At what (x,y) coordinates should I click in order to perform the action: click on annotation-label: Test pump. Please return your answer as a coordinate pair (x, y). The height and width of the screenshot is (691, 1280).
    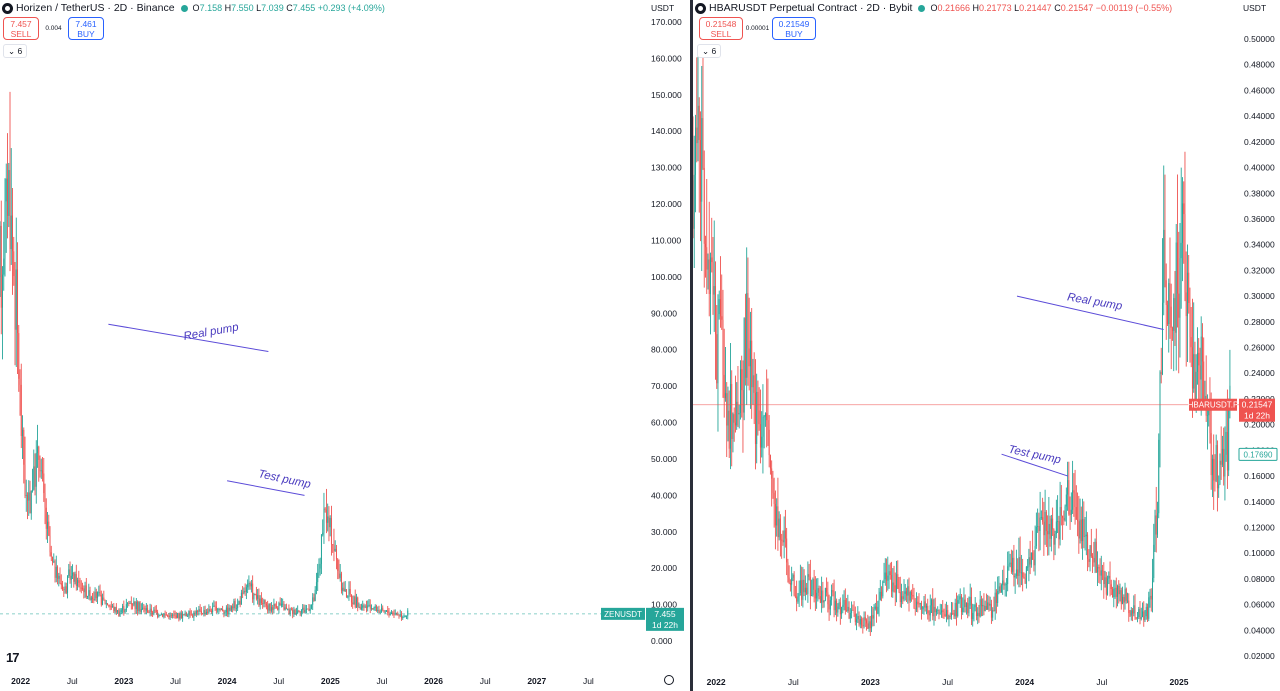
    Looking at the image, I should click on (1034, 455).